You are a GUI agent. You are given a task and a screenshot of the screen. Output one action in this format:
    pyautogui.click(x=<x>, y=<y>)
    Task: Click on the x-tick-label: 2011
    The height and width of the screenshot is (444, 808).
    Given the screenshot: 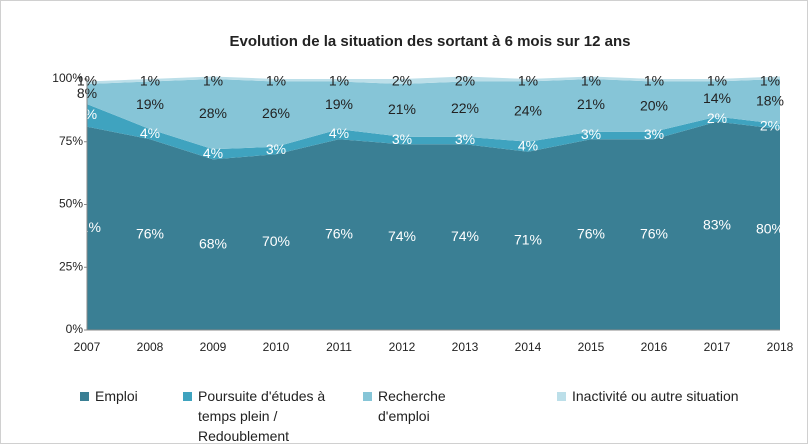 What is the action you would take?
    pyautogui.click(x=339, y=347)
    